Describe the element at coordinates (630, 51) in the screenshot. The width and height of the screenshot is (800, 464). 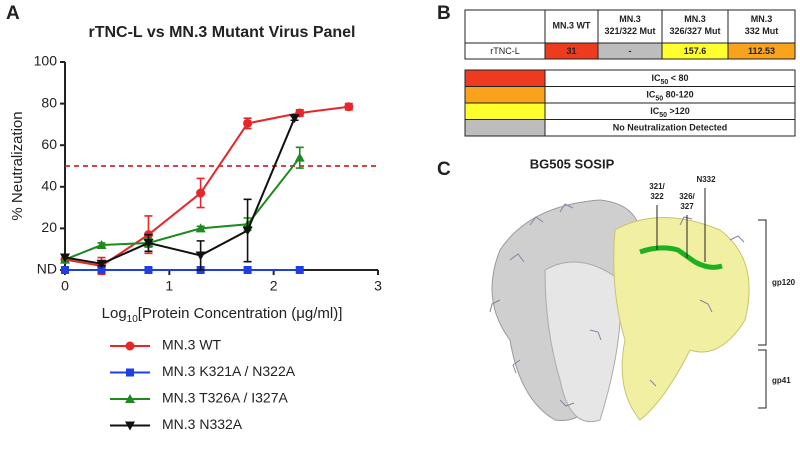
I see `cell-text: -` at that location.